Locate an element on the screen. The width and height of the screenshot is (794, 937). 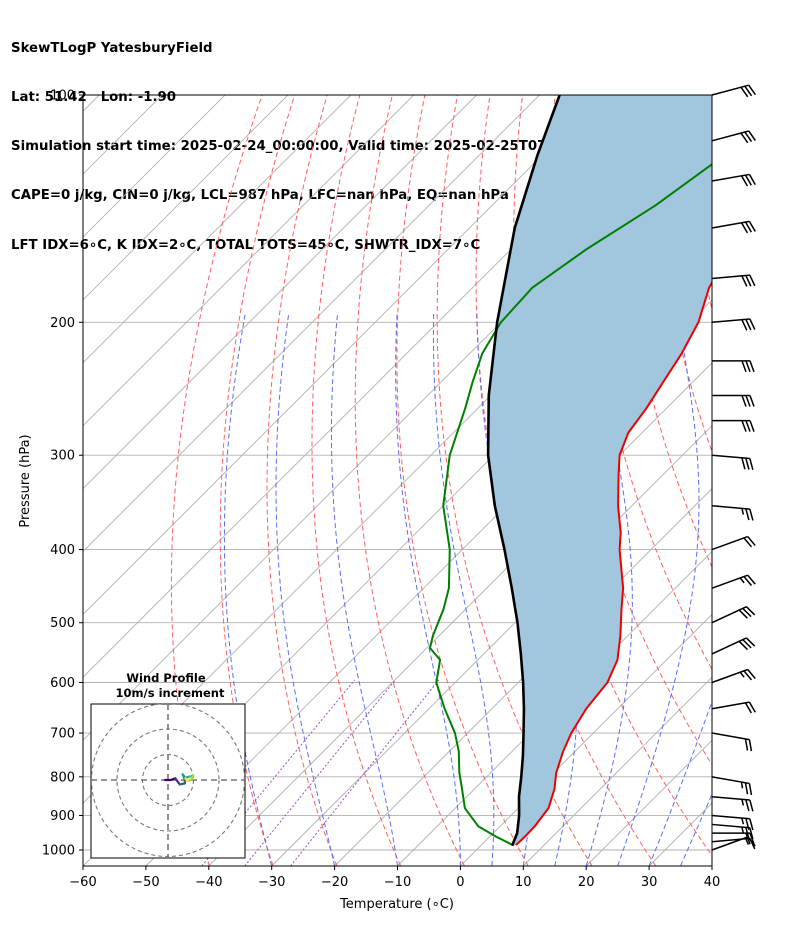
temperature-line is located at coordinates (613, 563).